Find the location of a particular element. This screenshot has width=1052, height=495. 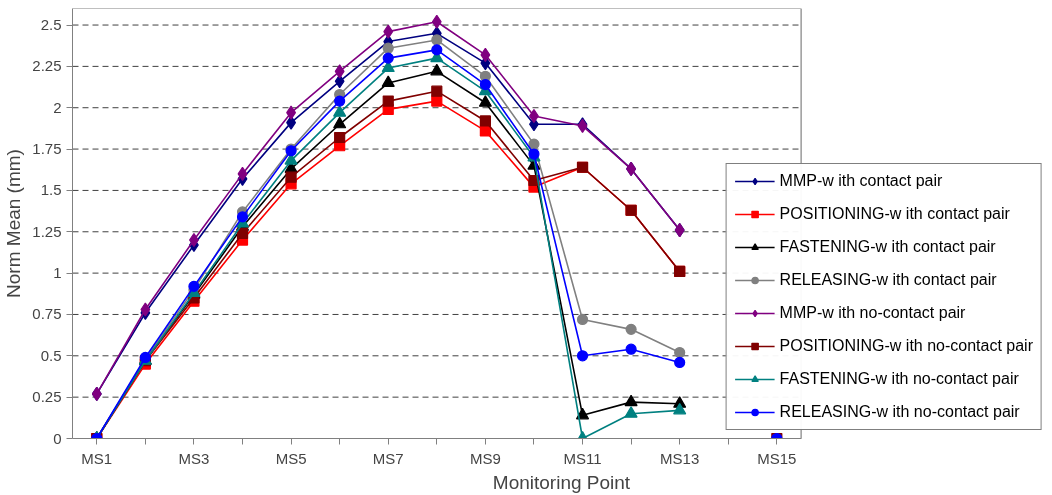

x-tick-label: MS11 is located at coordinates (582, 458).